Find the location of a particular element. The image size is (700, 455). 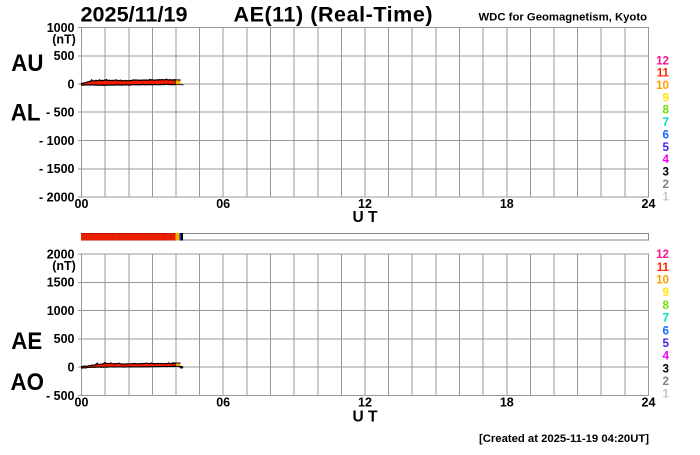

svg-text: - 1000 is located at coordinates (56, 141).